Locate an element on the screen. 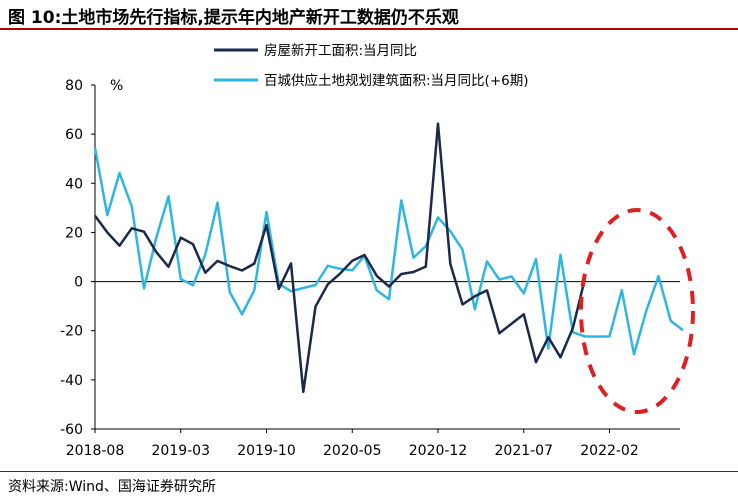  x-tick-label: 2022-02 is located at coordinates (609, 451).